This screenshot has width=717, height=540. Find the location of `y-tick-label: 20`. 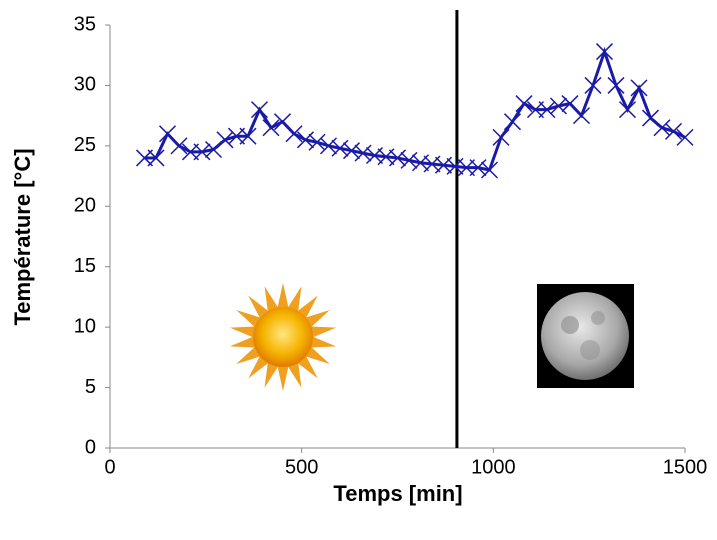

y-tick-label: 20 is located at coordinates (85, 206).